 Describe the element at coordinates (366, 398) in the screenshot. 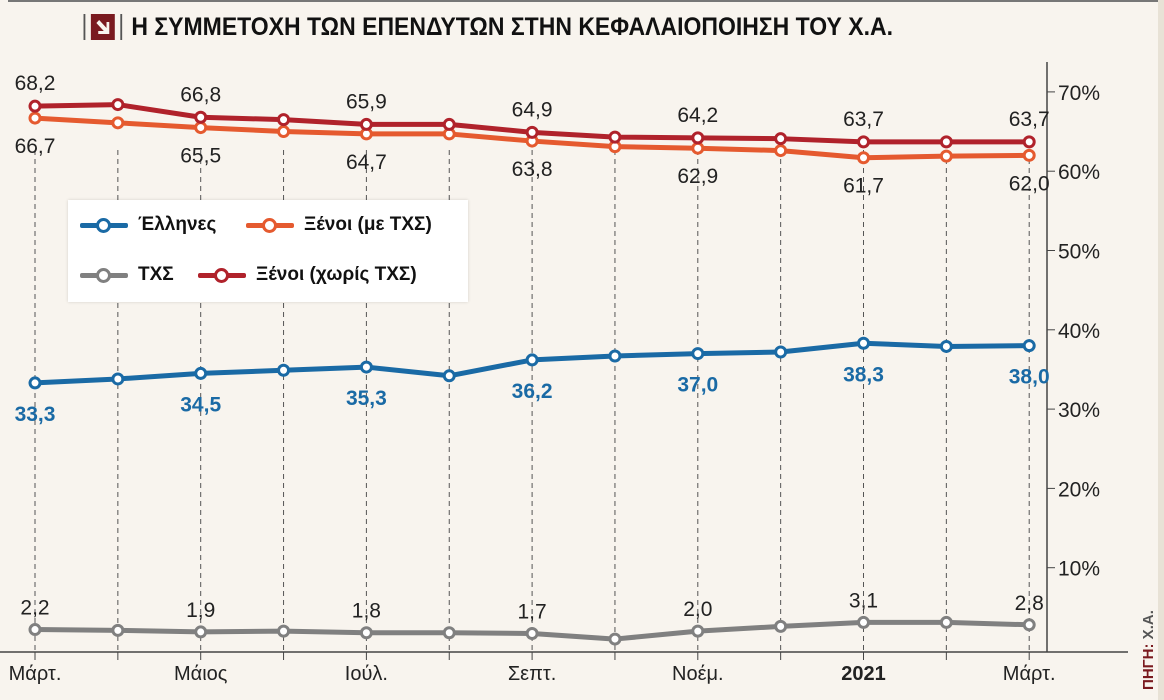

I see `data-label: 35,3` at that location.